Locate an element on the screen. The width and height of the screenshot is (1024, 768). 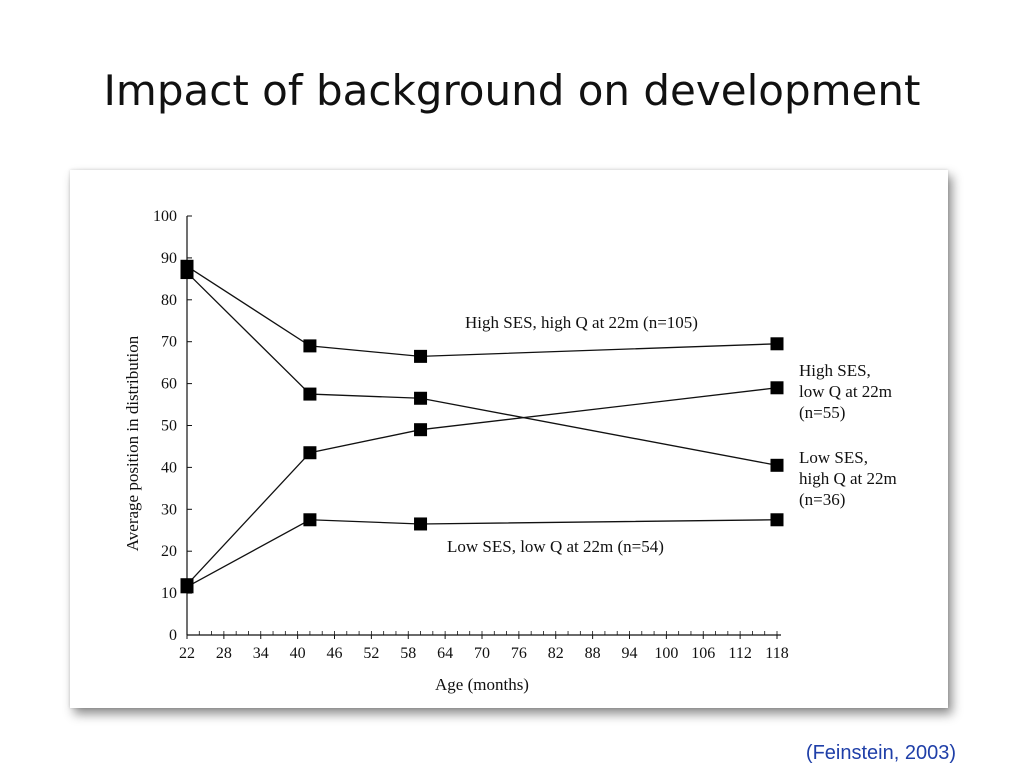
x-tick-label: 112 is located at coordinates (739, 653).